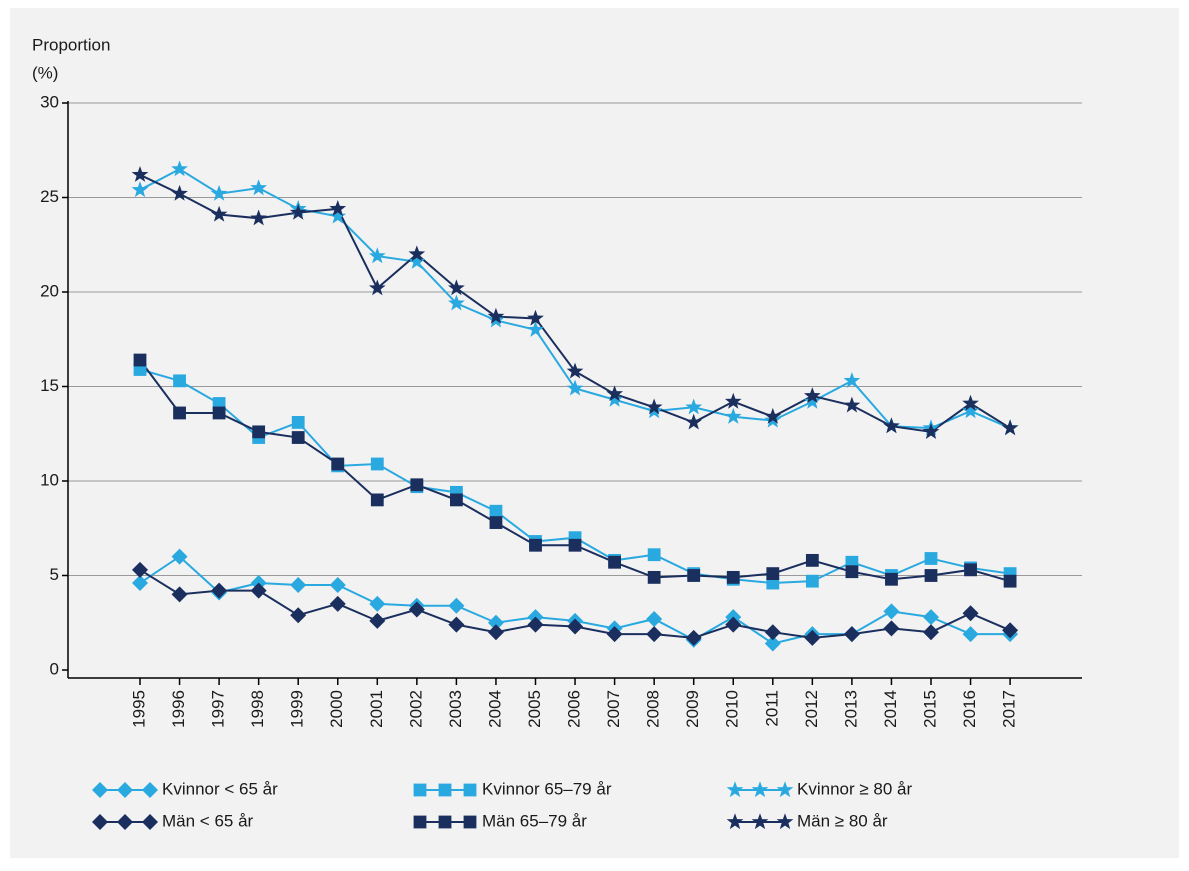  What do you see at coordinates (613, 709) in the screenshot?
I see `x-tick-label: 2007` at bounding box center [613, 709].